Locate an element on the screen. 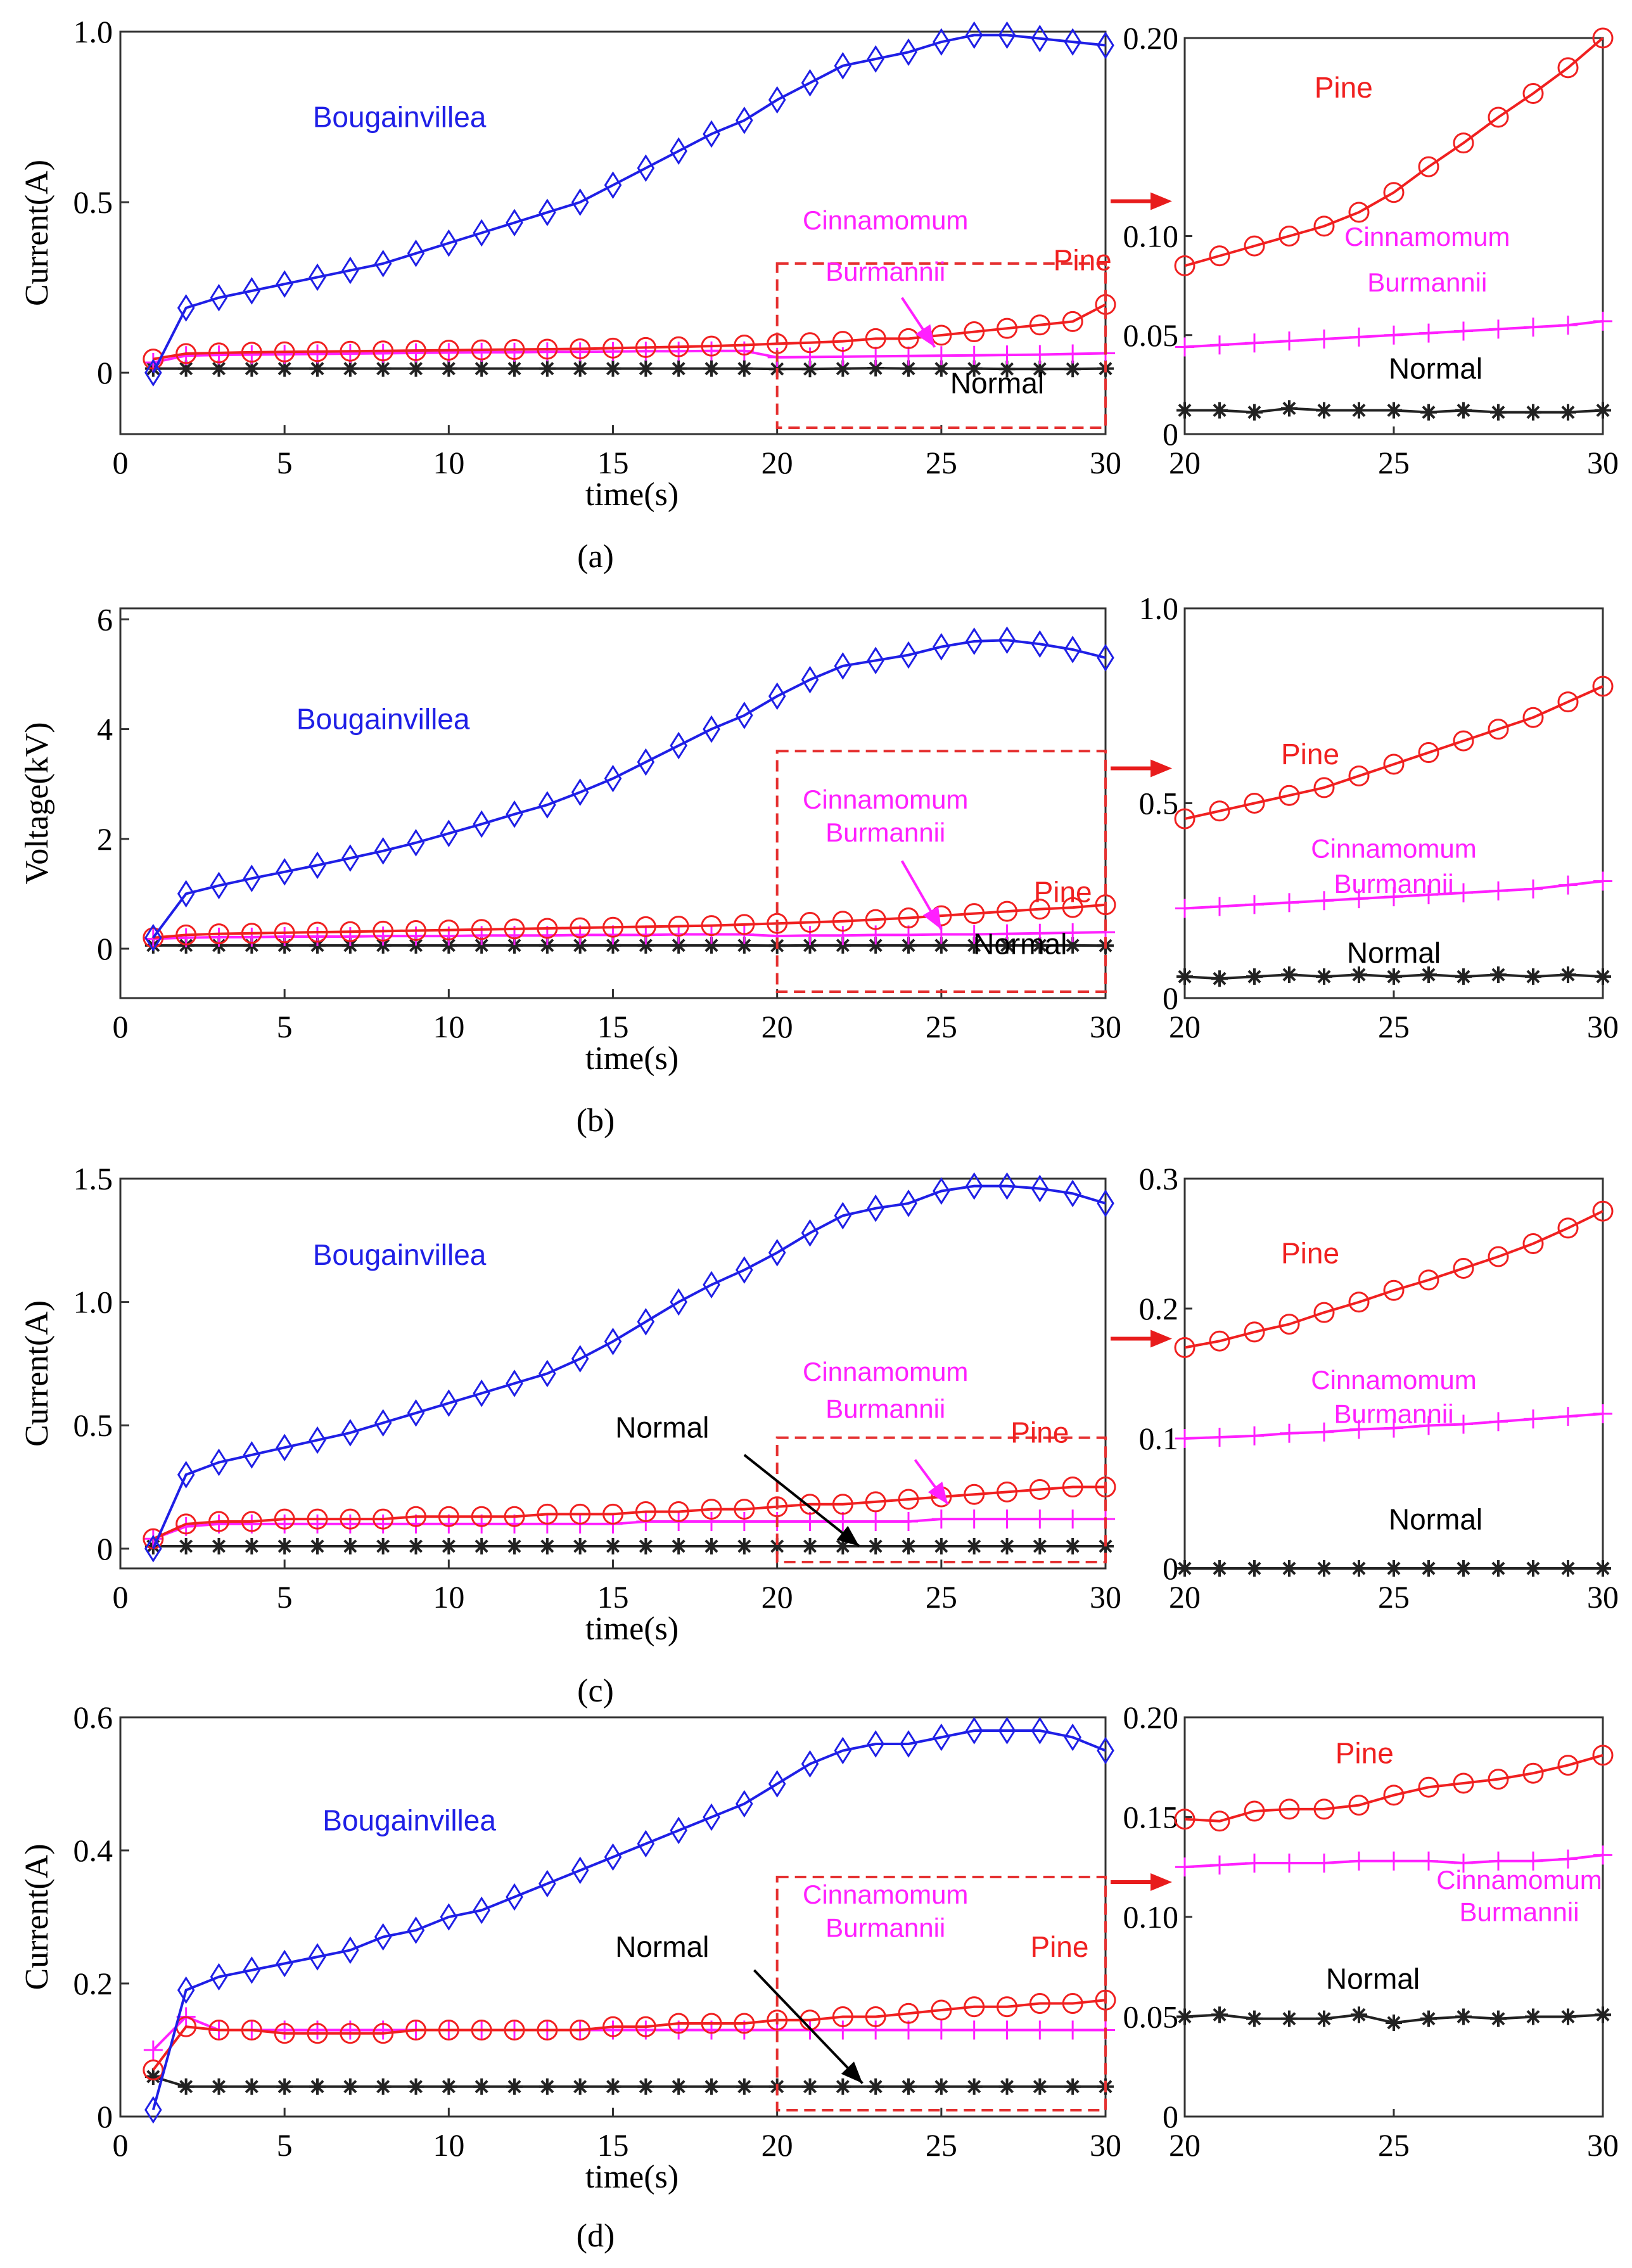 The image size is (1632, 2268). zoom-y-tick-label: 0.10 is located at coordinates (1151, 1917).